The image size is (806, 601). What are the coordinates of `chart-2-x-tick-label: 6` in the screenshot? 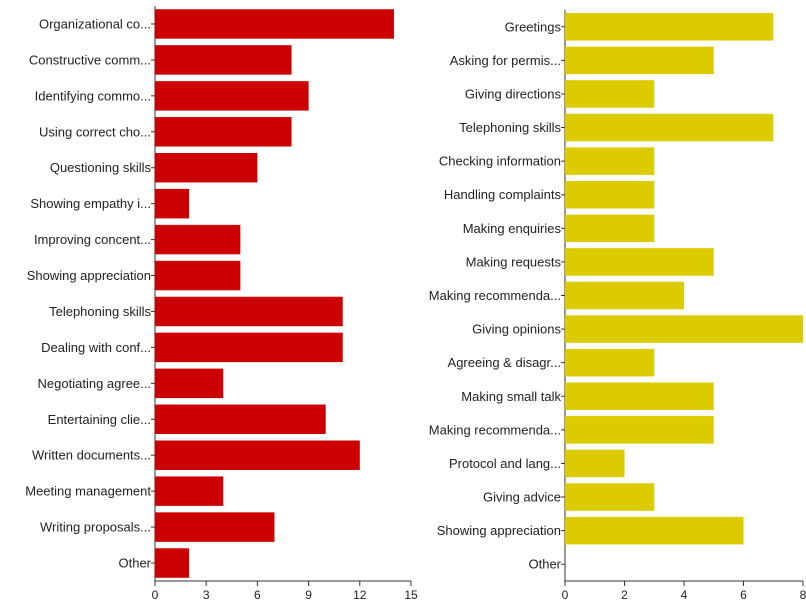 It's located at (743, 594).